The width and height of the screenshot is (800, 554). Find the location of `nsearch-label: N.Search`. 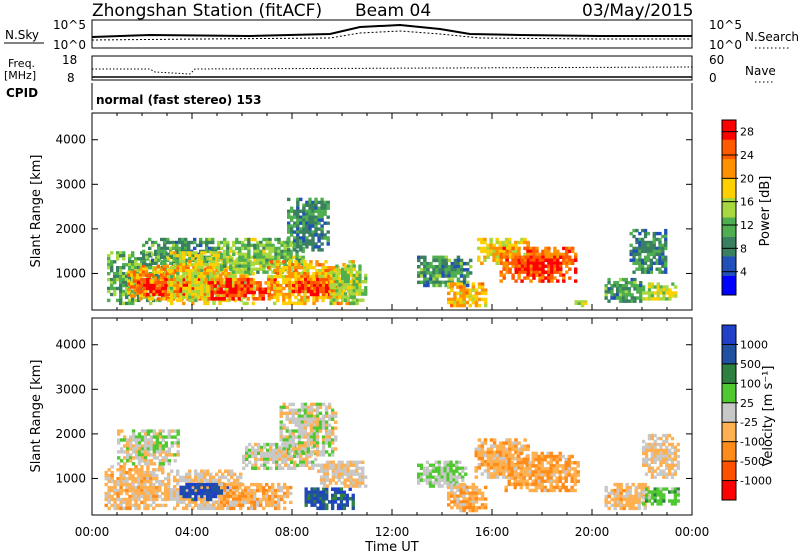

nsearch-label: N.Search is located at coordinates (772, 37).